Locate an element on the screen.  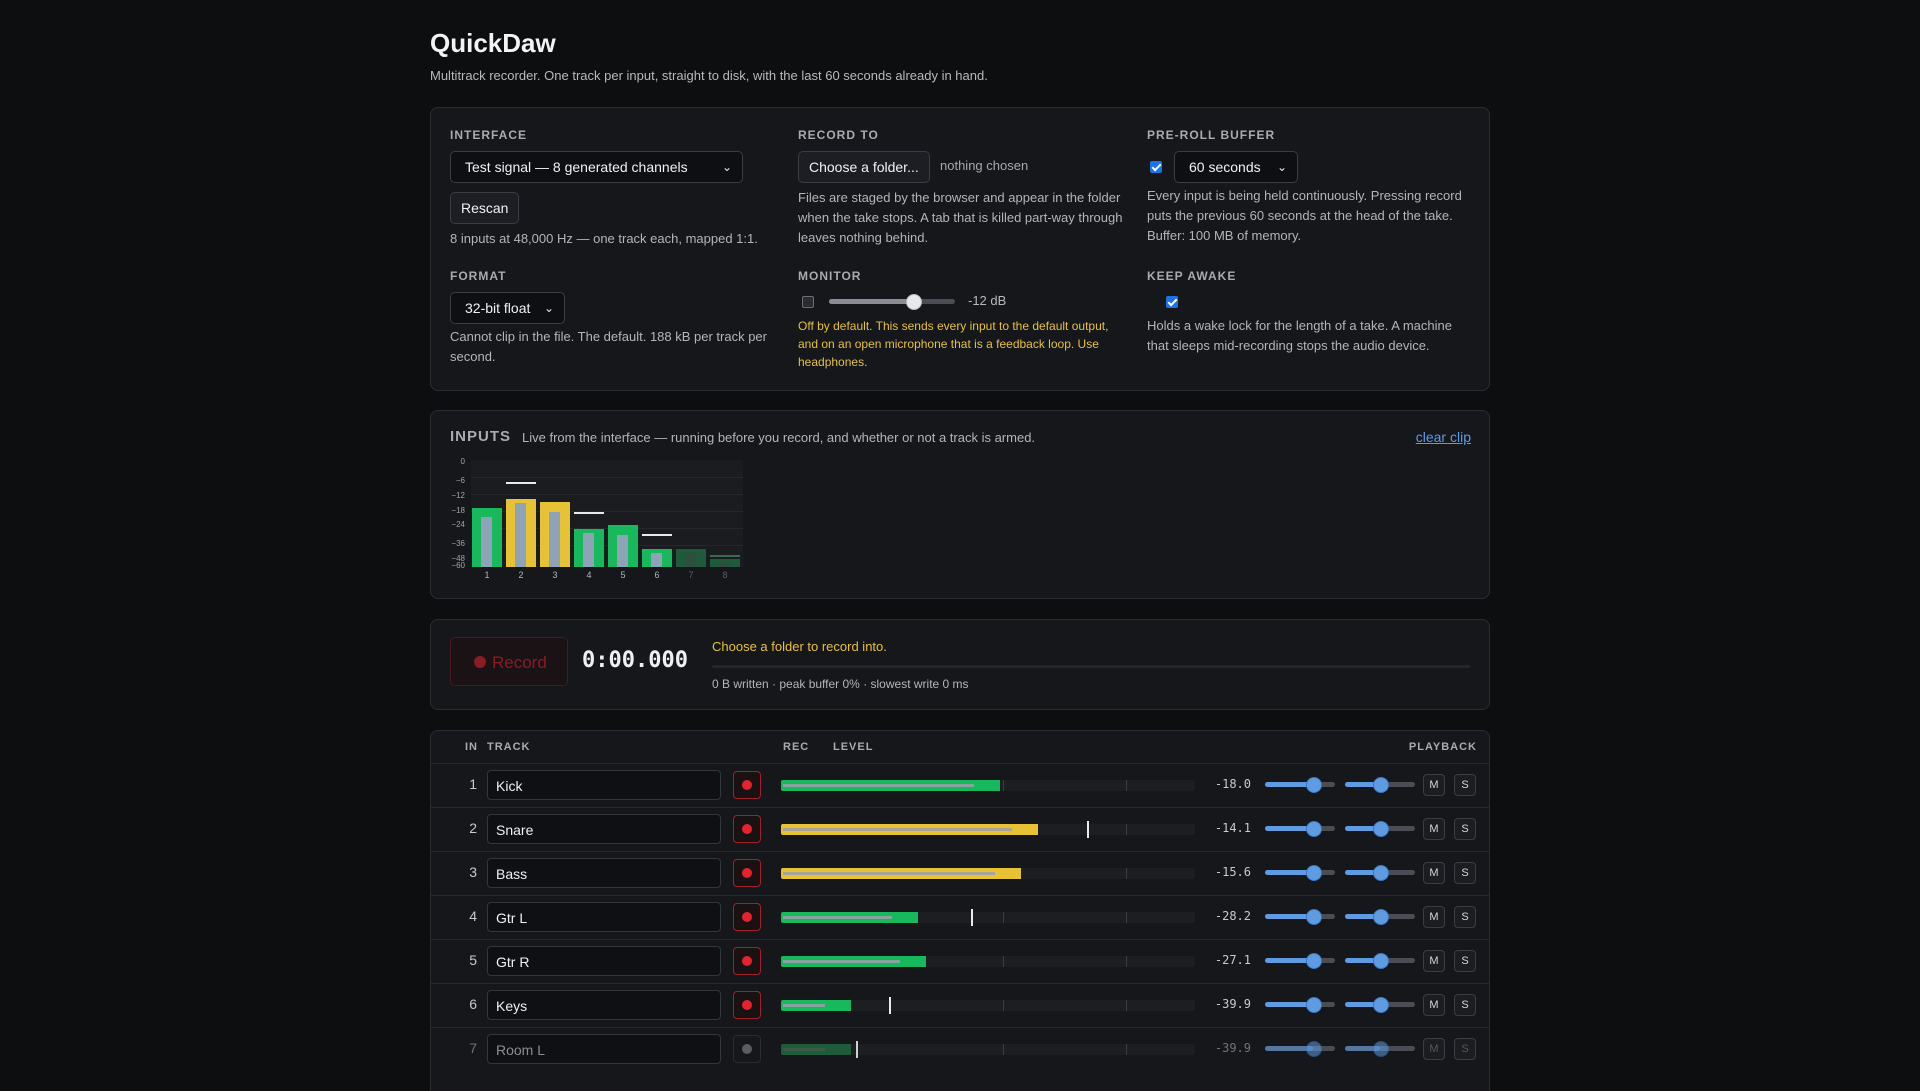
channel-label: 3 is located at coordinates (555, 575).